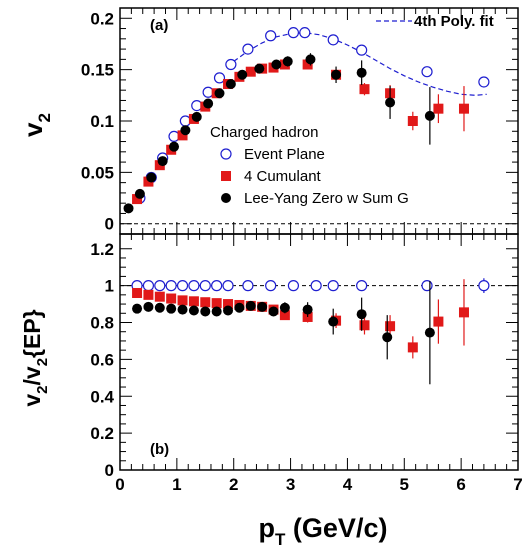 The width and height of the screenshot is (523, 554). I want to click on x-tick-label: 2, so click(233, 484).